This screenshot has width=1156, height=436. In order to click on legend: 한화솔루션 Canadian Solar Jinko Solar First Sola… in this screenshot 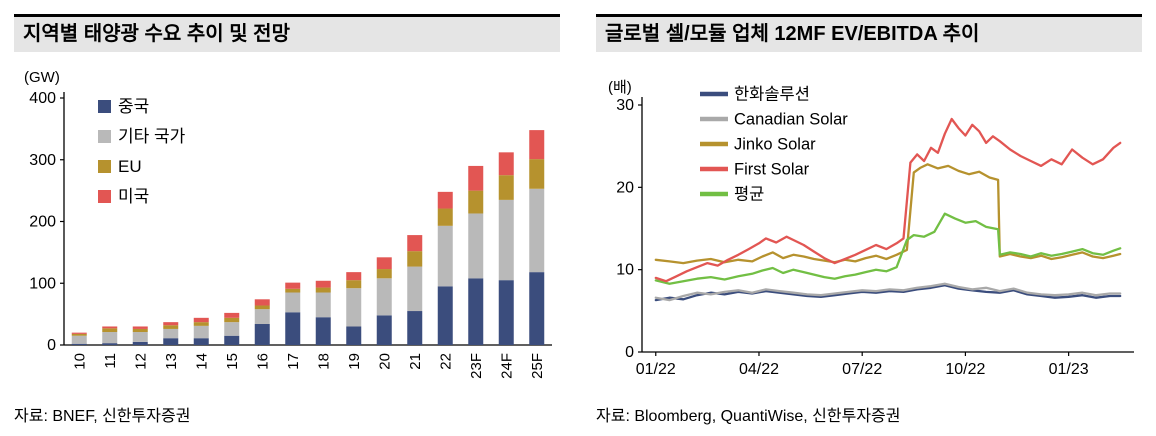, I will do `click(774, 144)`.